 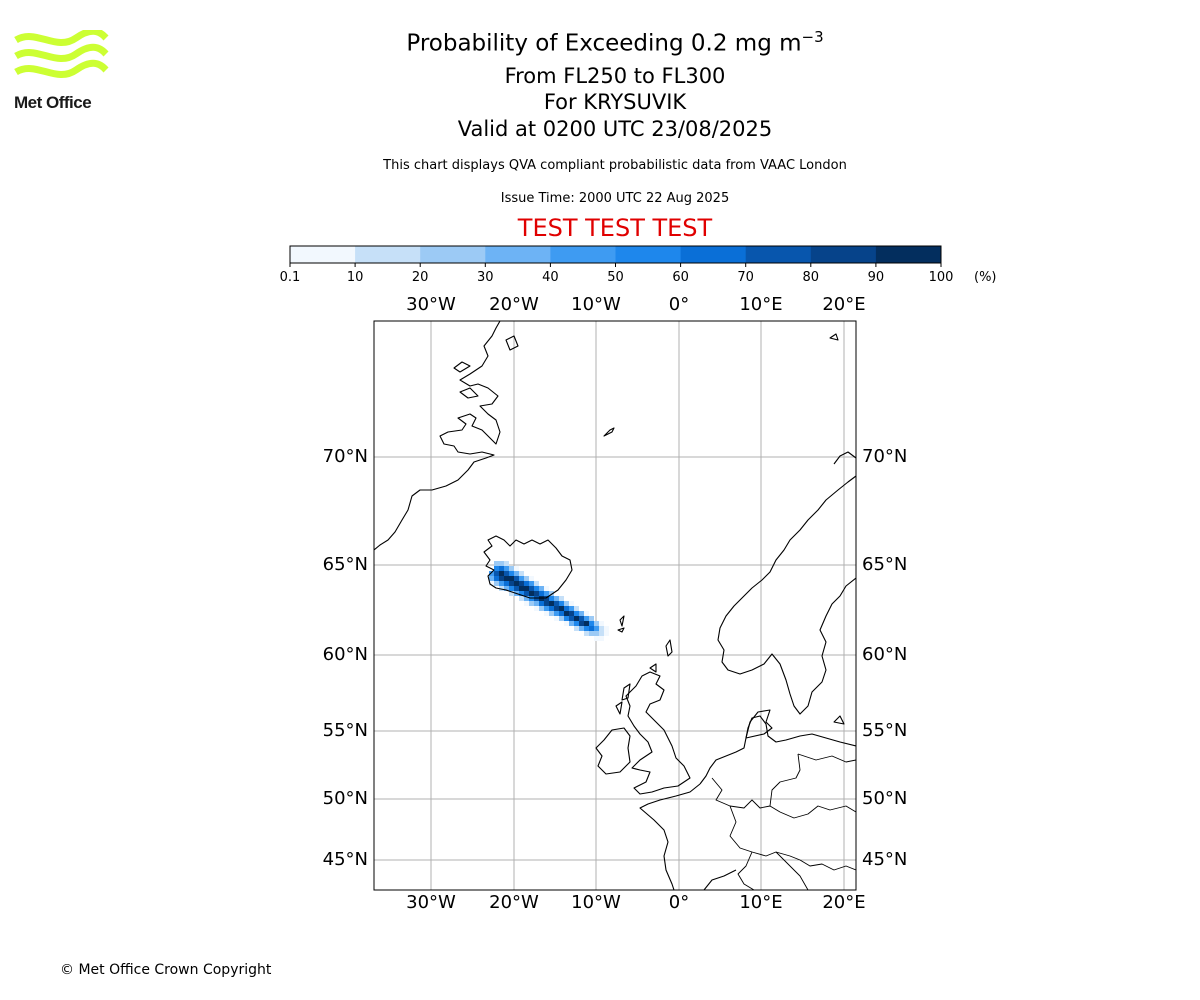 I want to click on lat-label-right: 55°N, so click(x=885, y=730).